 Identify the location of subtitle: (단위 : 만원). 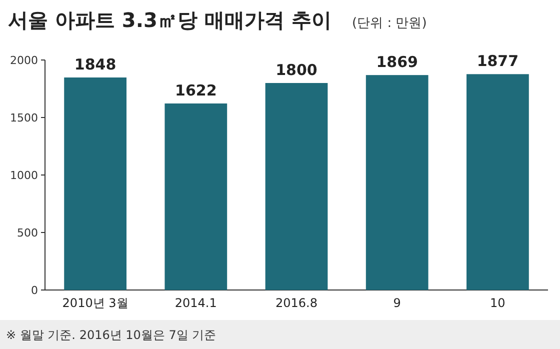
(389, 23).